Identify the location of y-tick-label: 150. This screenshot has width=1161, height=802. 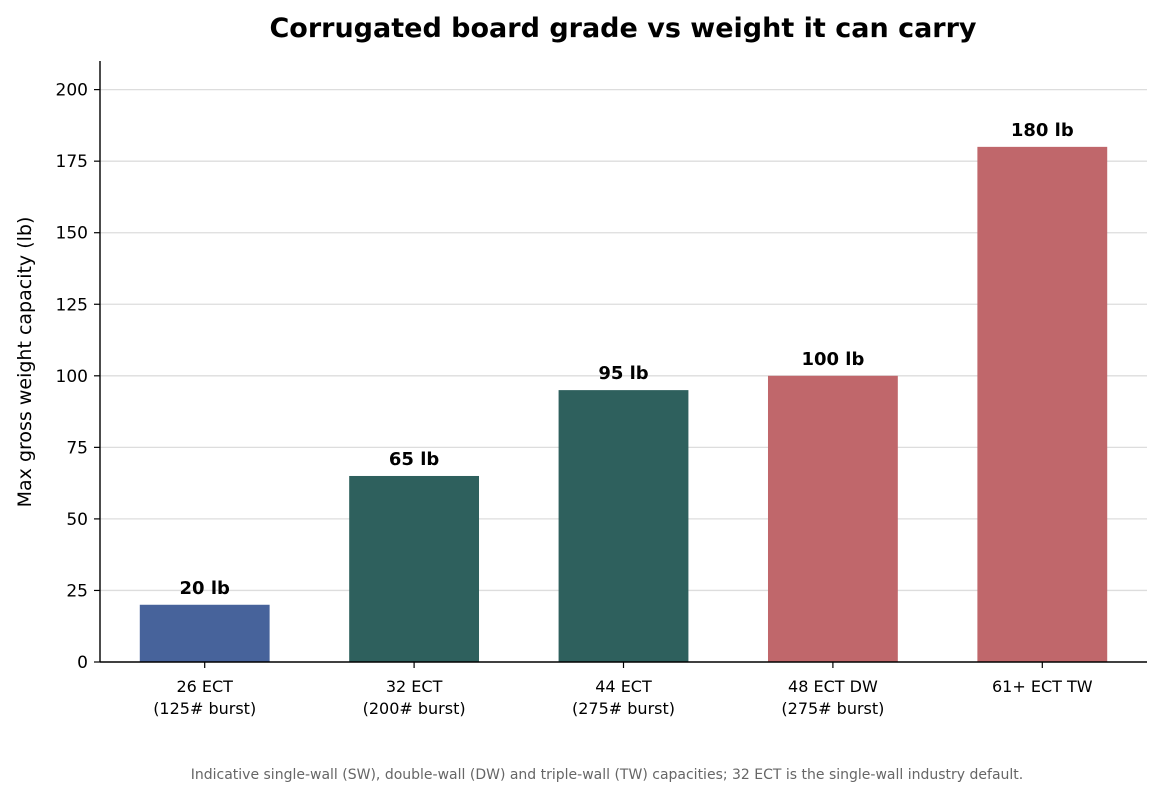
(72, 234).